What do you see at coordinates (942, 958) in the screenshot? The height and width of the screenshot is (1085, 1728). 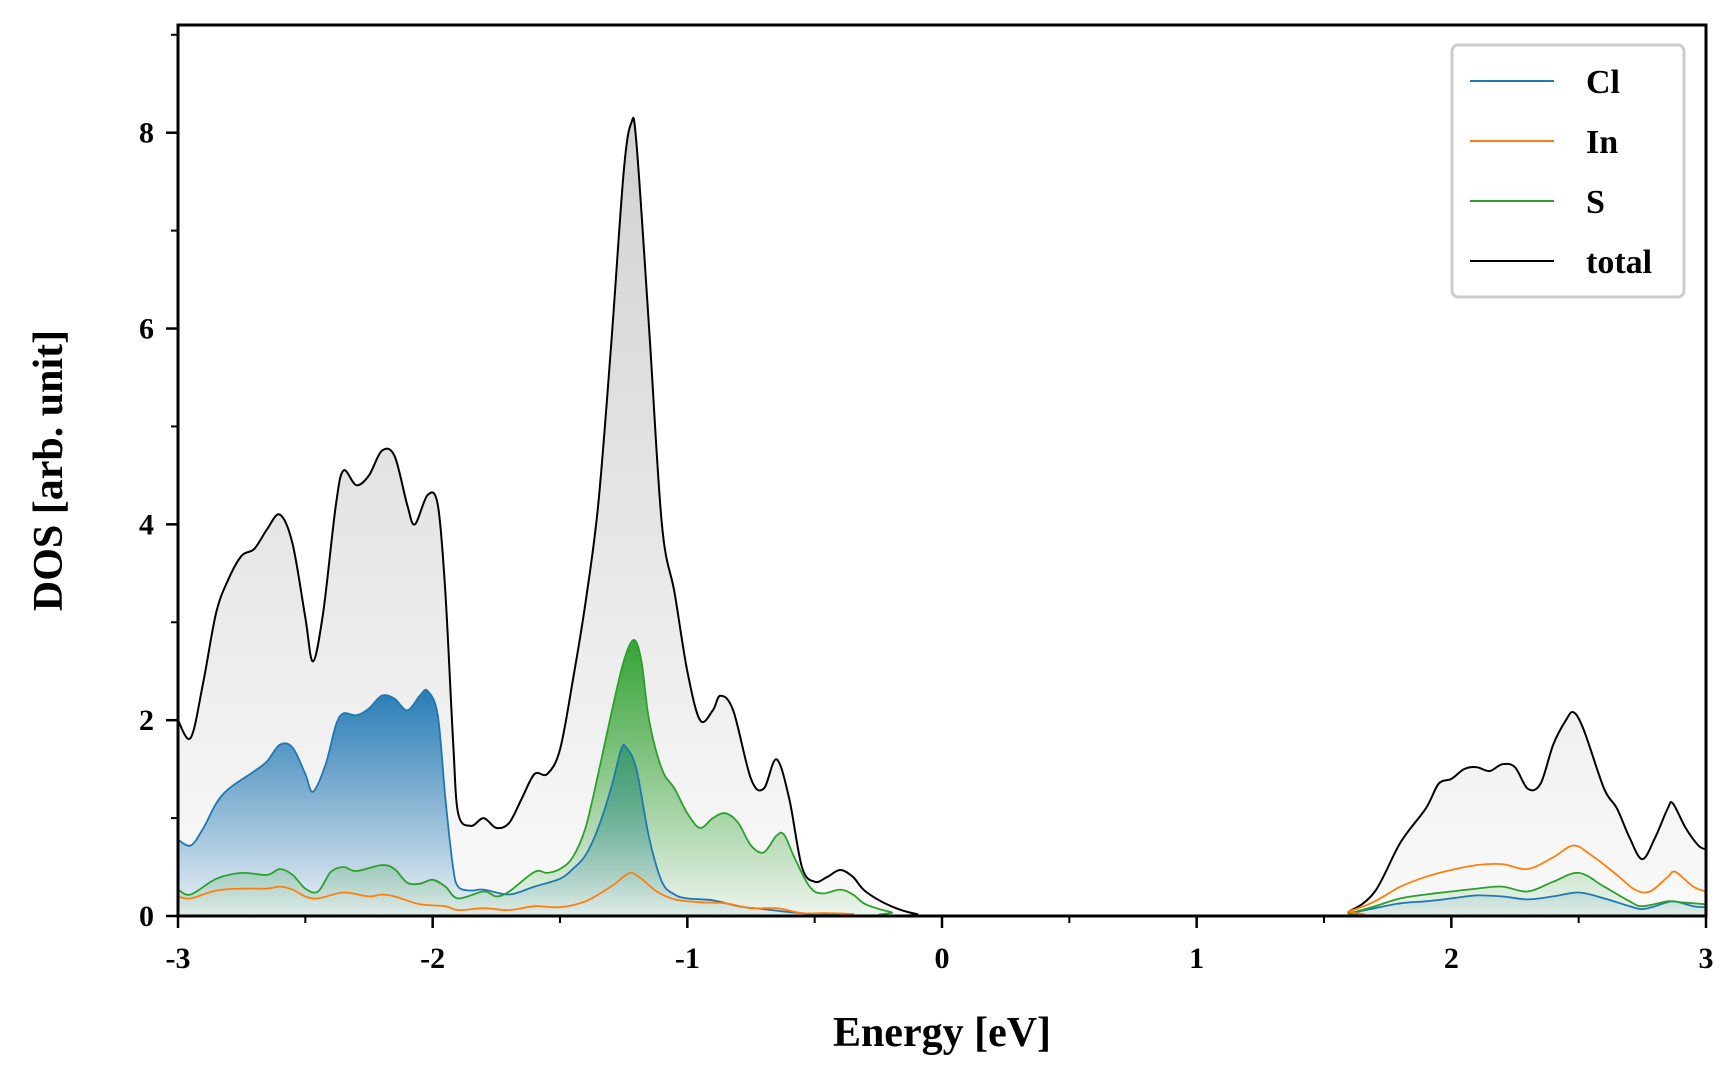 I see `x-tick-label: 0` at bounding box center [942, 958].